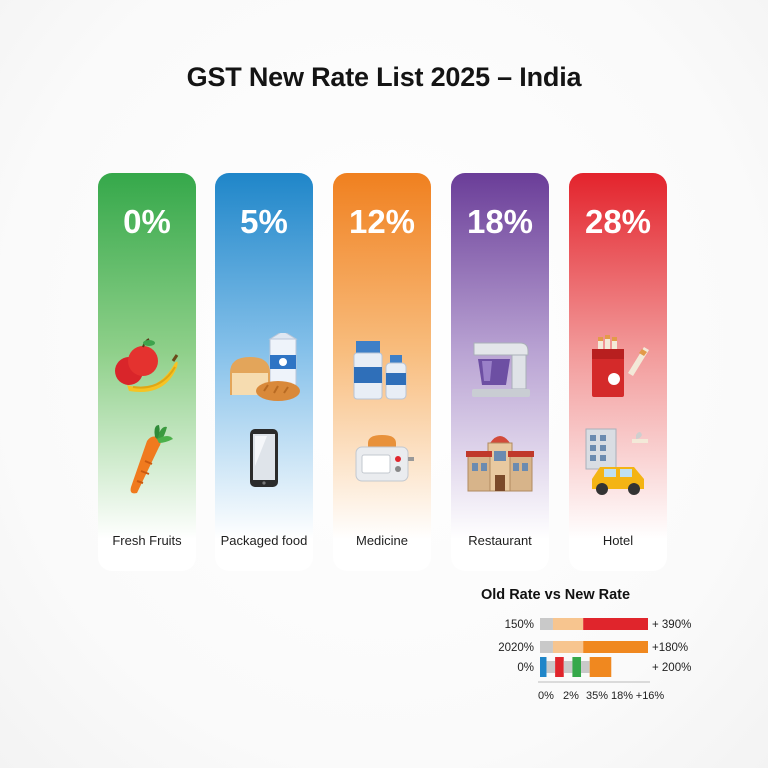 Image resolution: width=768 pixels, height=768 pixels. Describe the element at coordinates (147, 365) in the screenshot. I see `fruits-icon` at that location.